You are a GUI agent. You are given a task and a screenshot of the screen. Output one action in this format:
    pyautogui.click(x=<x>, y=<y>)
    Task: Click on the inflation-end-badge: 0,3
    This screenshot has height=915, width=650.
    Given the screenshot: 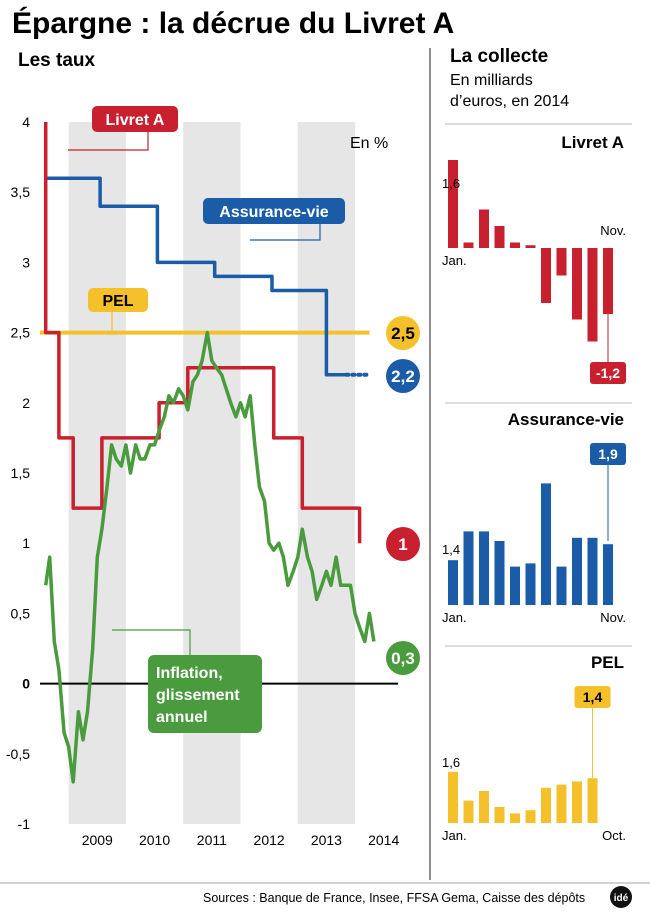 What is the action you would take?
    pyautogui.click(x=403, y=658)
    